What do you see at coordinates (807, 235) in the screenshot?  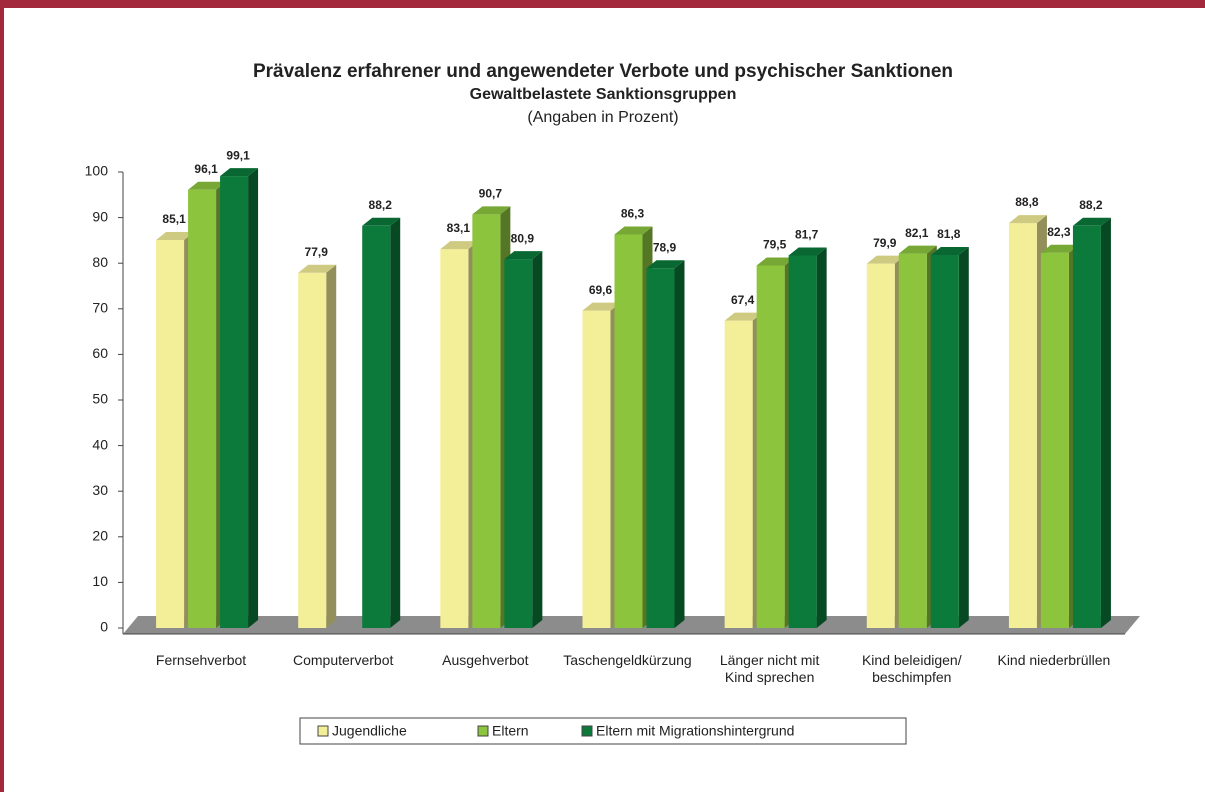 I see `value-label: 81,7` at bounding box center [807, 235].